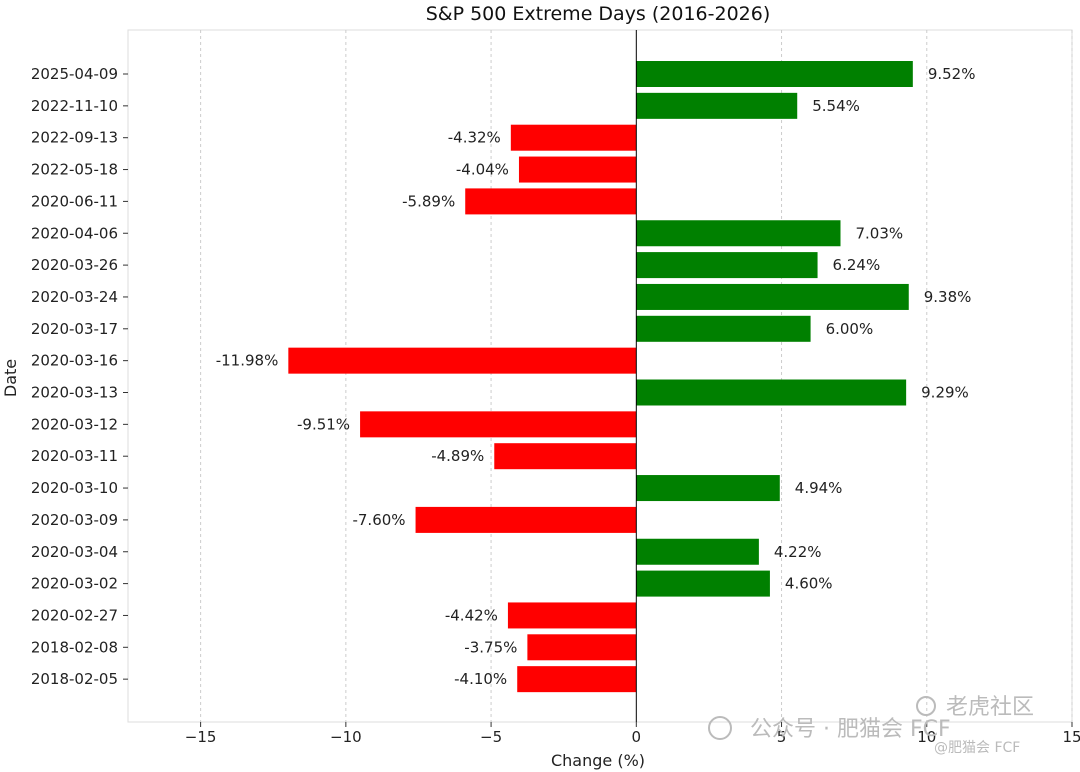 This screenshot has height=772, width=1080. Describe the element at coordinates (74, 170) in the screenshot. I see `y-tick-label: 2022-05-18` at that location.